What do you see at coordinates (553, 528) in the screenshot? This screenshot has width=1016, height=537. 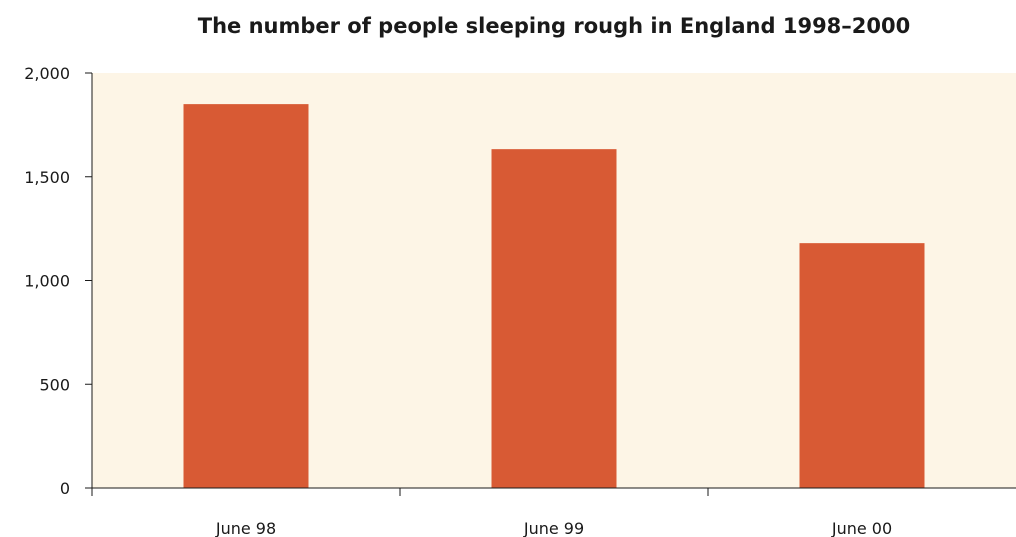 I see `x-tick-label: June 99` at bounding box center [553, 528].